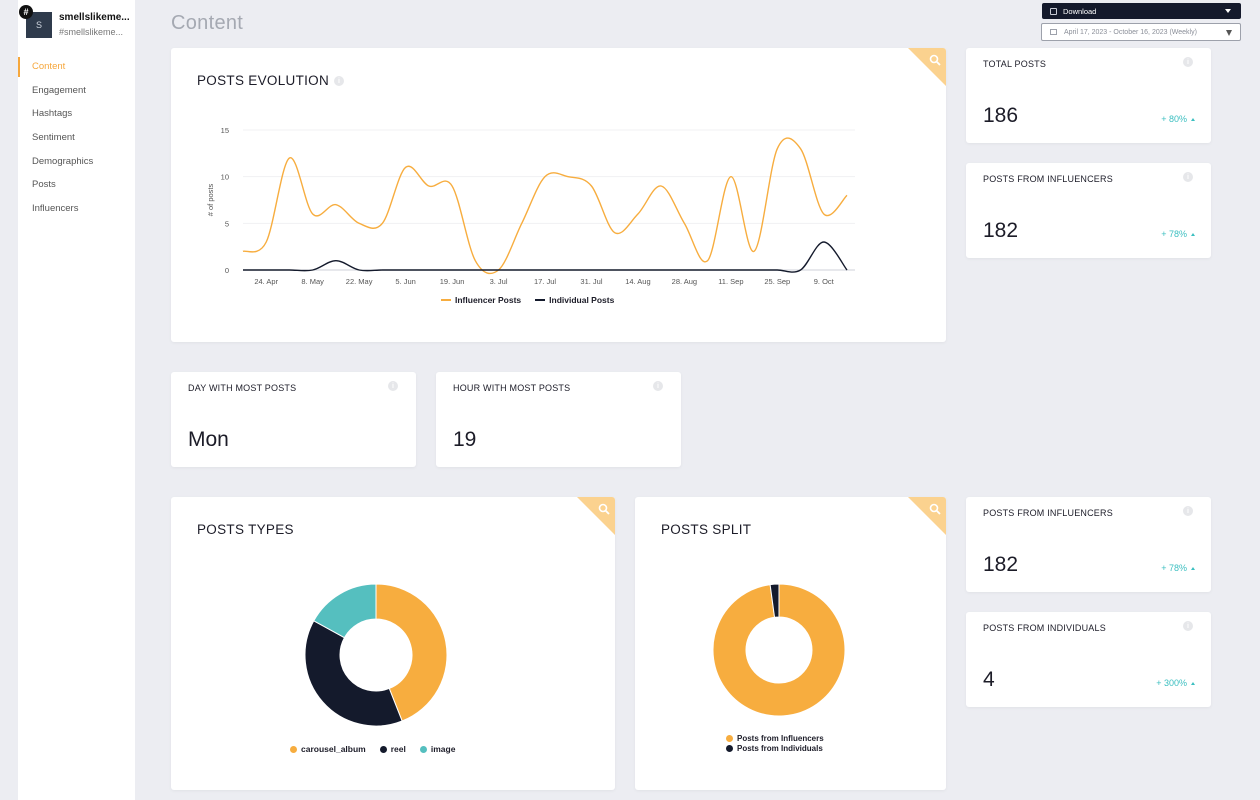 The width and height of the screenshot is (1260, 800). Describe the element at coordinates (1141, 11) in the screenshot. I see `download-button: Download` at that location.